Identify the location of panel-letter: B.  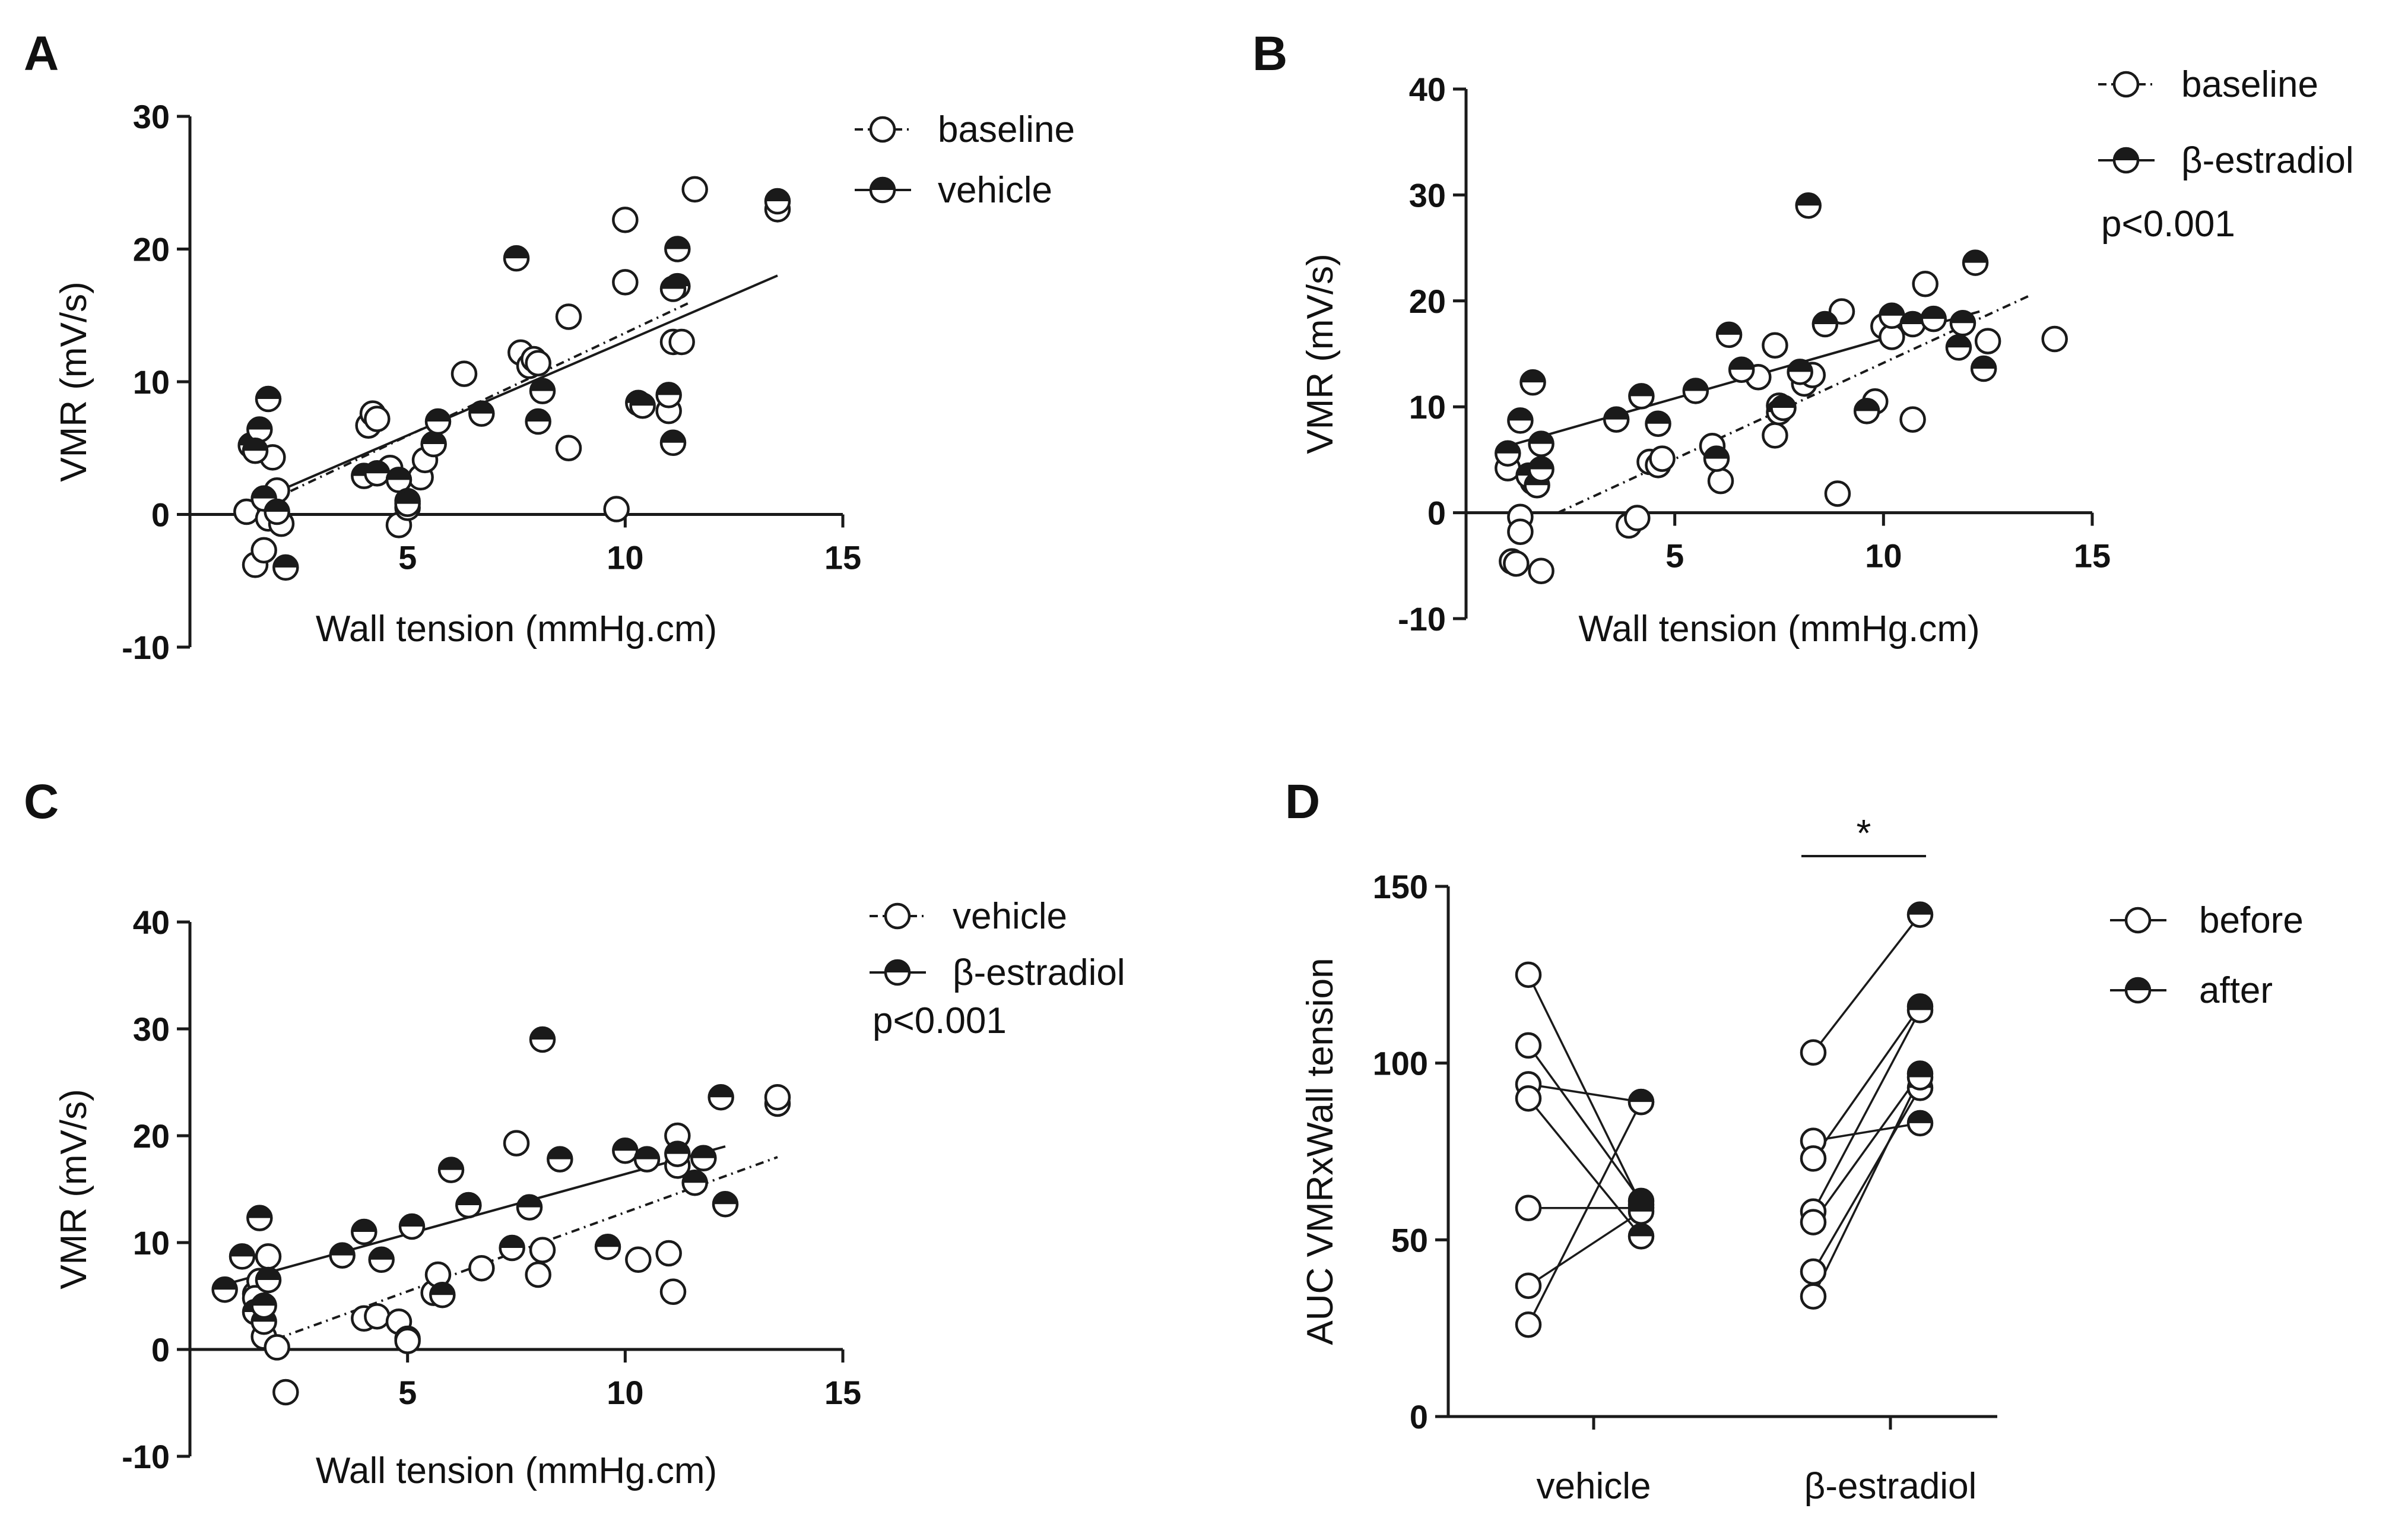
(1269, 54).